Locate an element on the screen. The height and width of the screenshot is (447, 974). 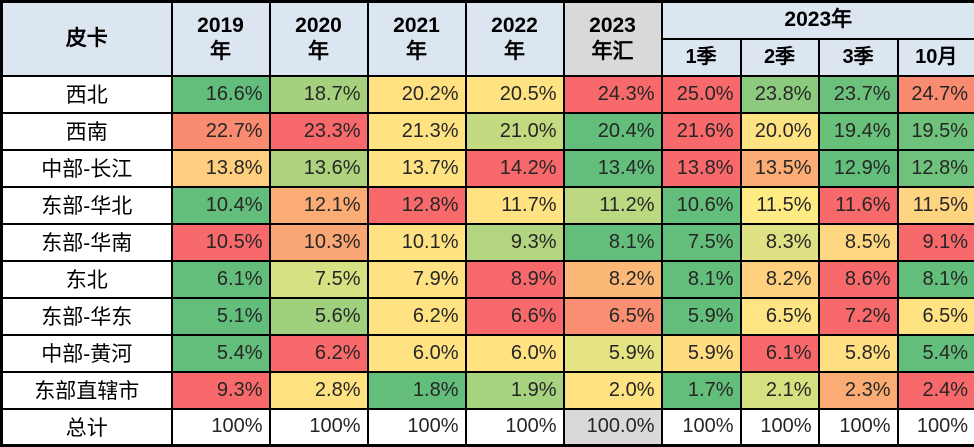
quarter-header-q1: 1季 is located at coordinates (701, 57).